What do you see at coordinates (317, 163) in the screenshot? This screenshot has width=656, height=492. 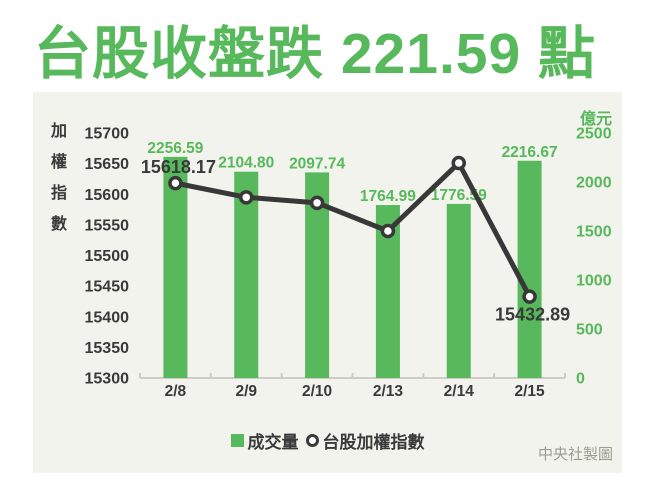 I see `bar-value-label: 2097.74` at bounding box center [317, 163].